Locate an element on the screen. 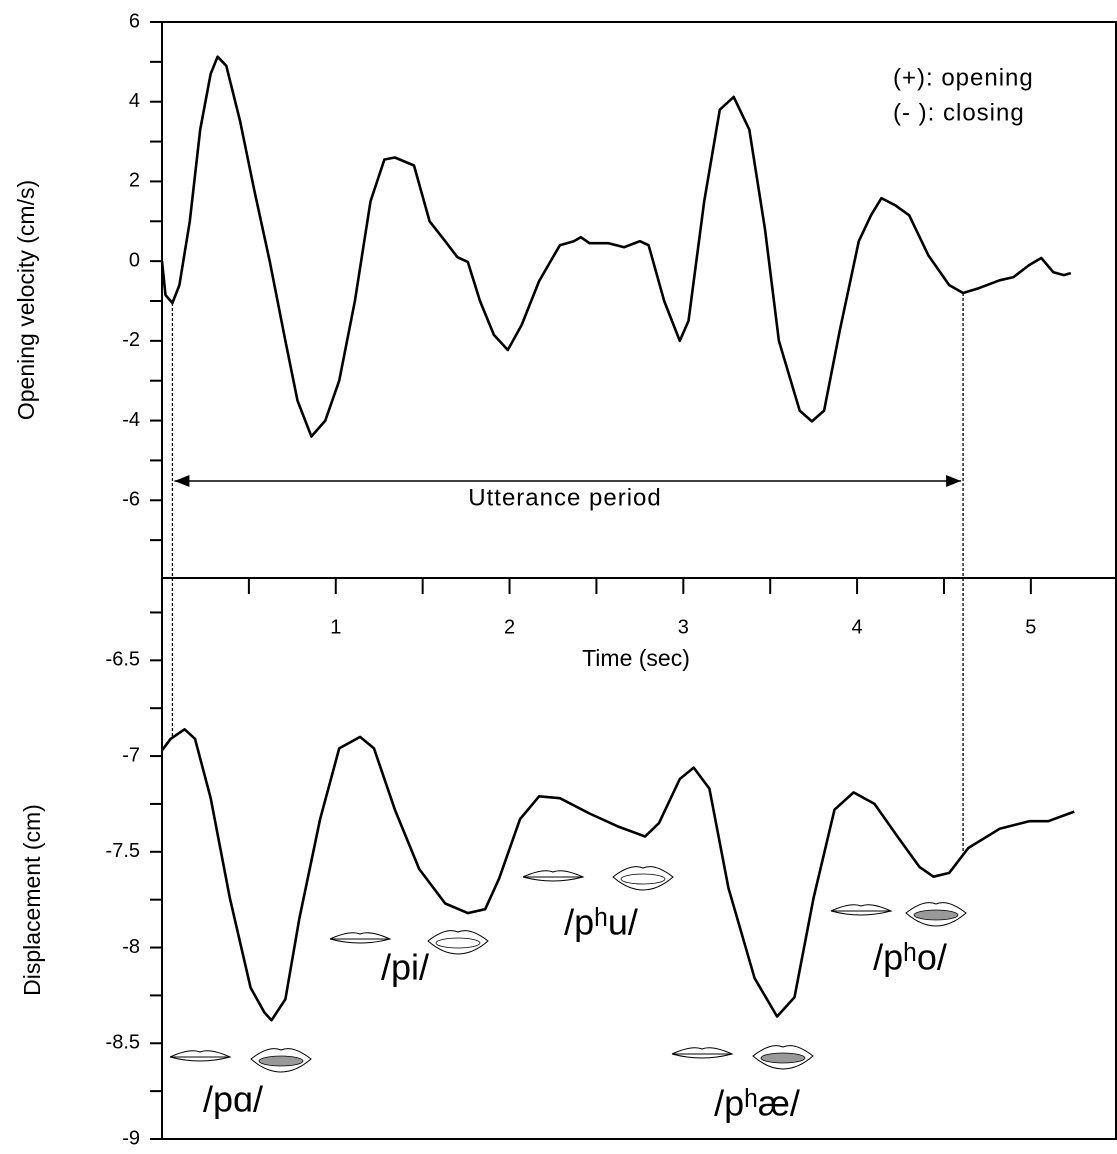 This screenshot has height=1154, width=1117. y-tick-label: -8.5 is located at coordinates (123, 1043).